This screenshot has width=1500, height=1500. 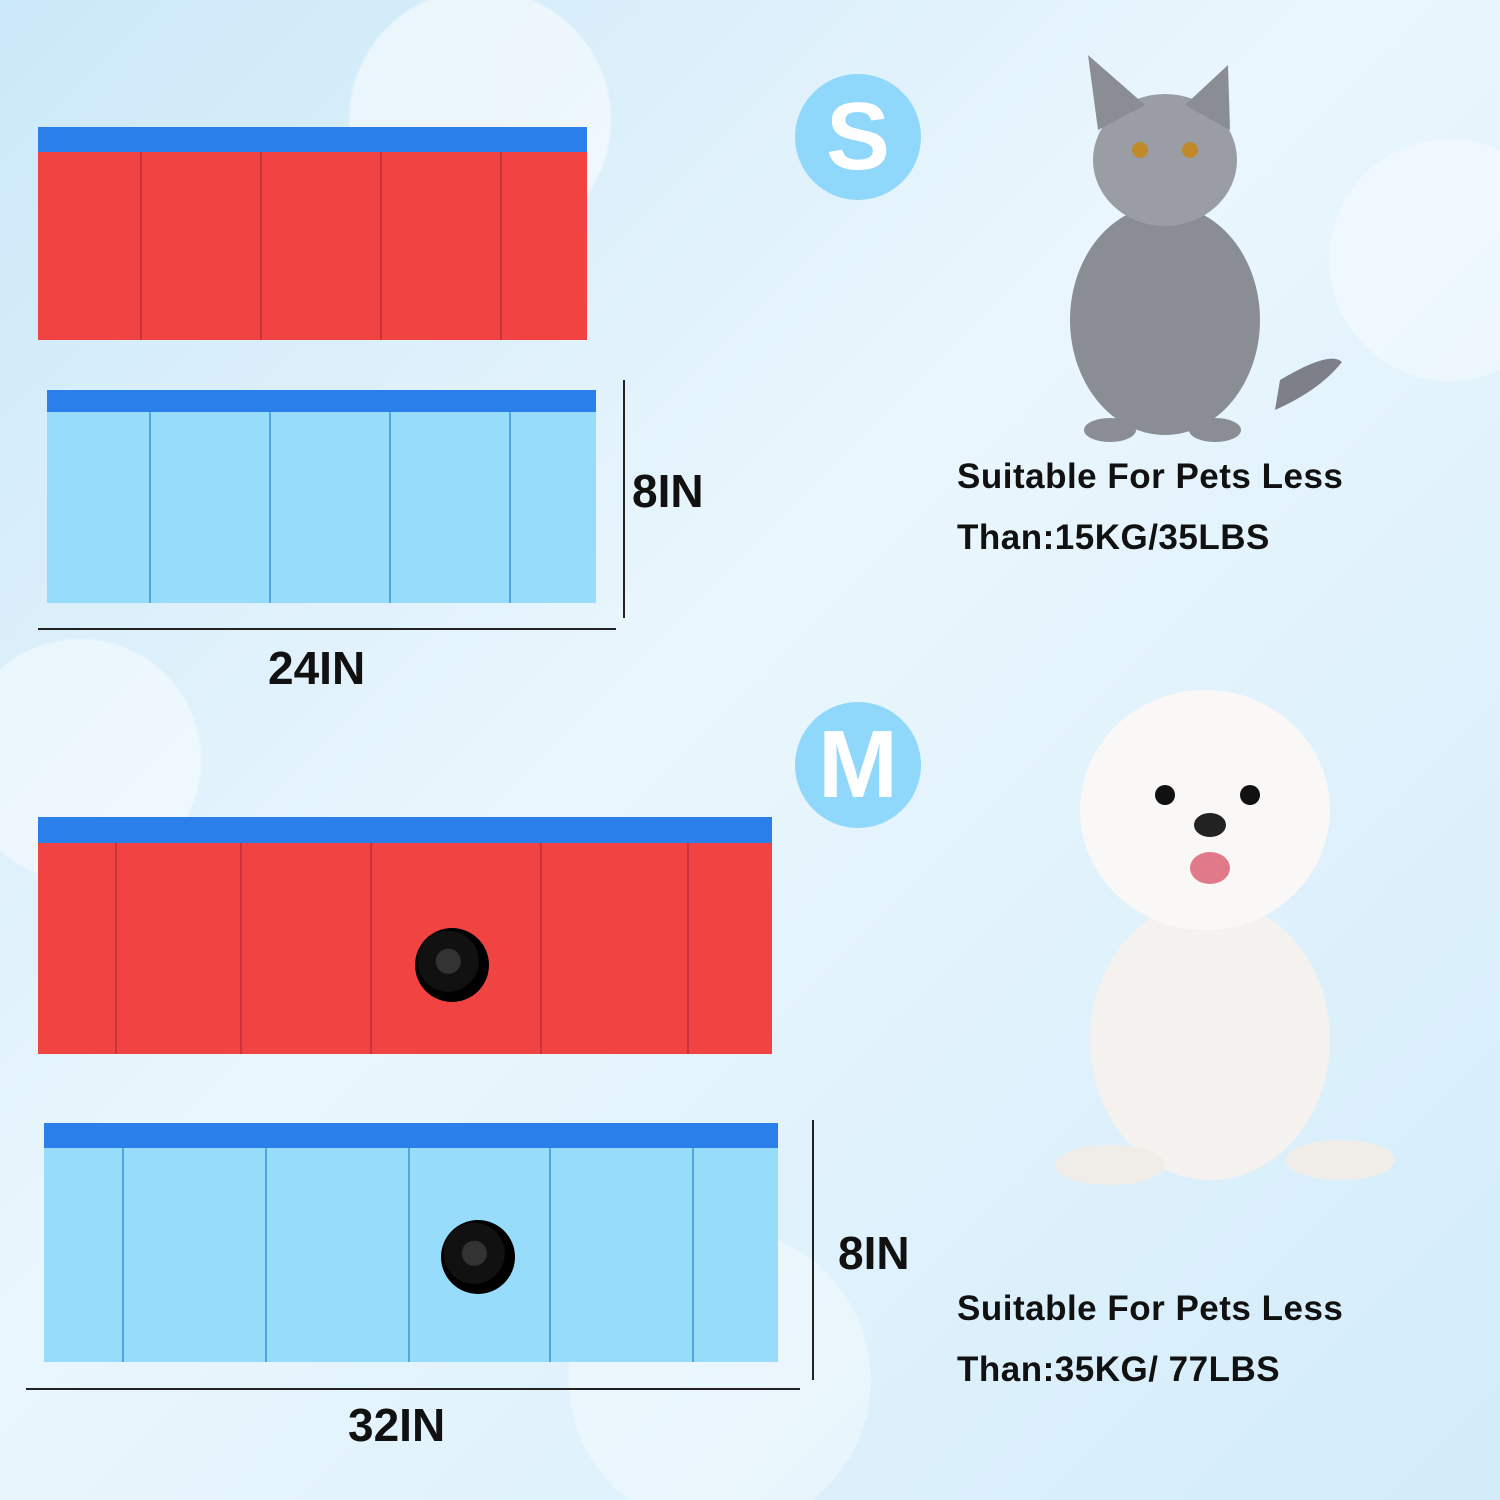 I want to click on dog-icon, so click(x=1225, y=937).